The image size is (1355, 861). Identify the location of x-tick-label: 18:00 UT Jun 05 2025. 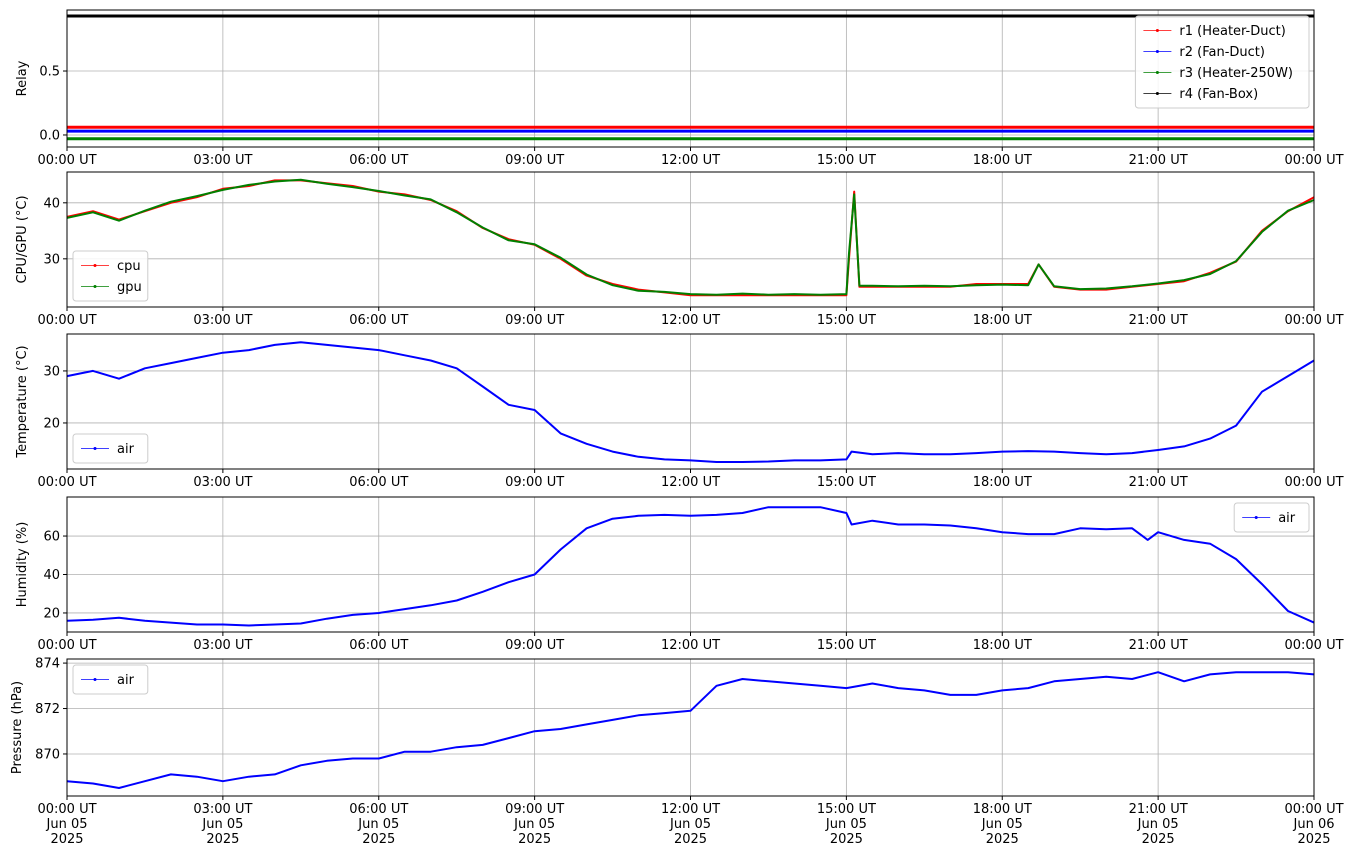
(1002, 824).